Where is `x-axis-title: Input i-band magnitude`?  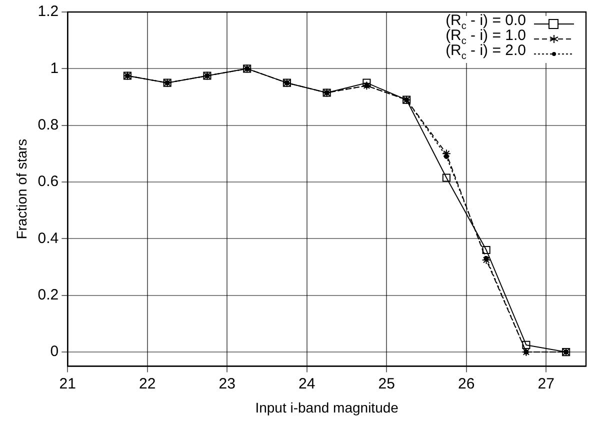
x-axis-title: Input i-band magnitude is located at coordinates (327, 407).